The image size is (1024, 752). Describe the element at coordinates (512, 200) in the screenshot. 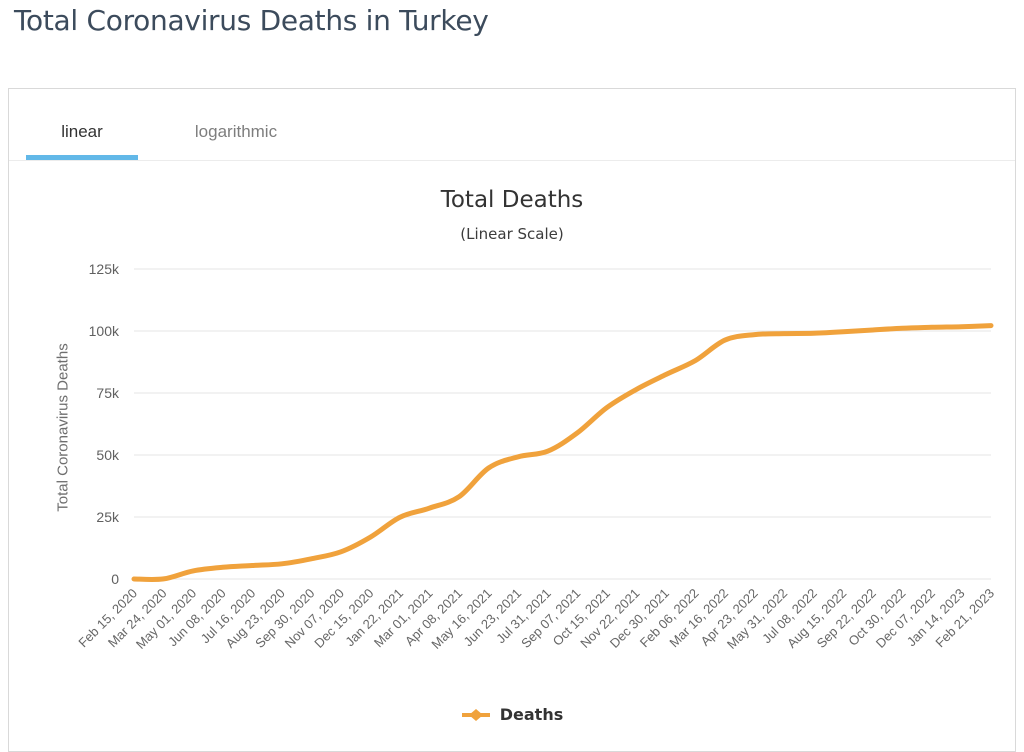

I see `chart-title: Total Deaths` at that location.